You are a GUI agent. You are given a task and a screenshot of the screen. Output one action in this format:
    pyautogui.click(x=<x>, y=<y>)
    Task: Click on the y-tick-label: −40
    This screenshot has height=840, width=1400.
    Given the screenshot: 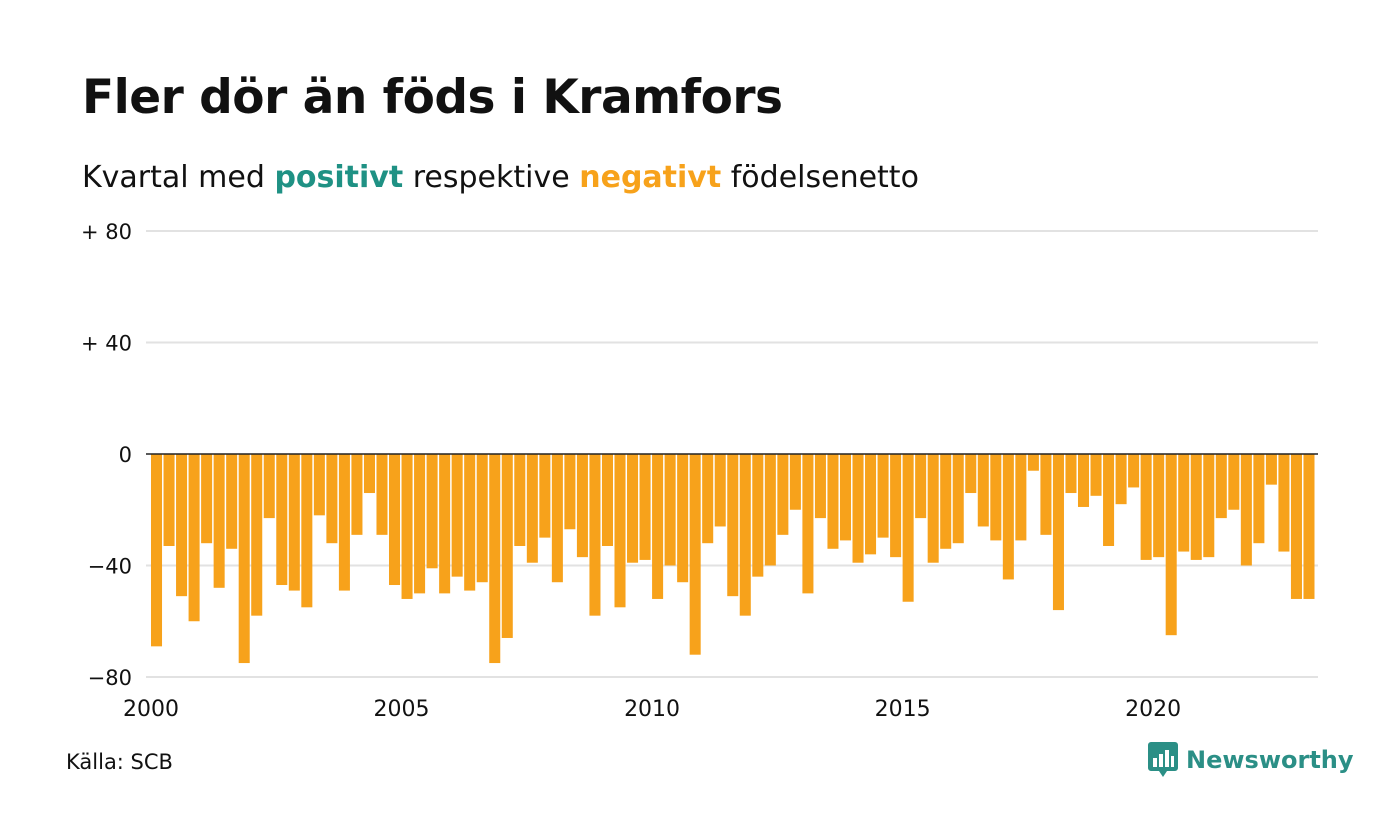 What is the action you would take?
    pyautogui.click(x=110, y=567)
    